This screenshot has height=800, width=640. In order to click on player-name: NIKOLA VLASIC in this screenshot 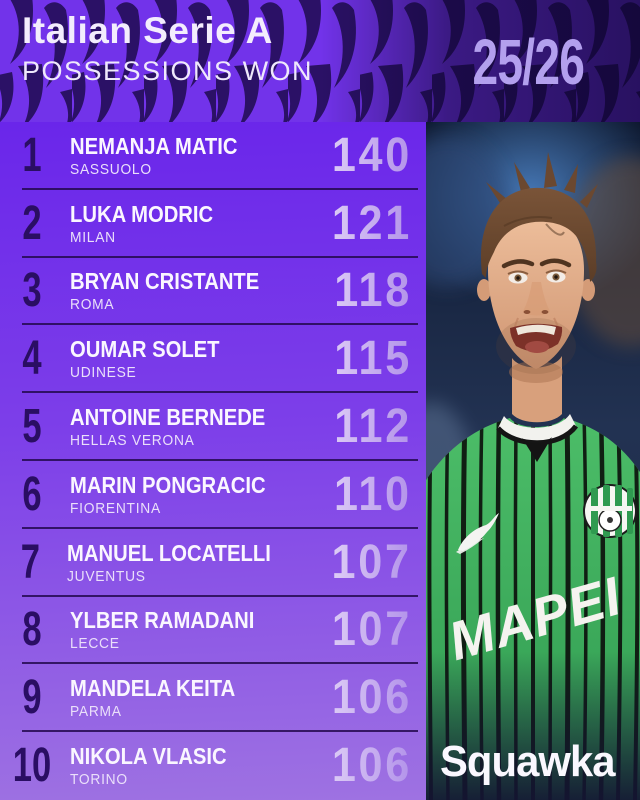, I will do `click(148, 756)`.